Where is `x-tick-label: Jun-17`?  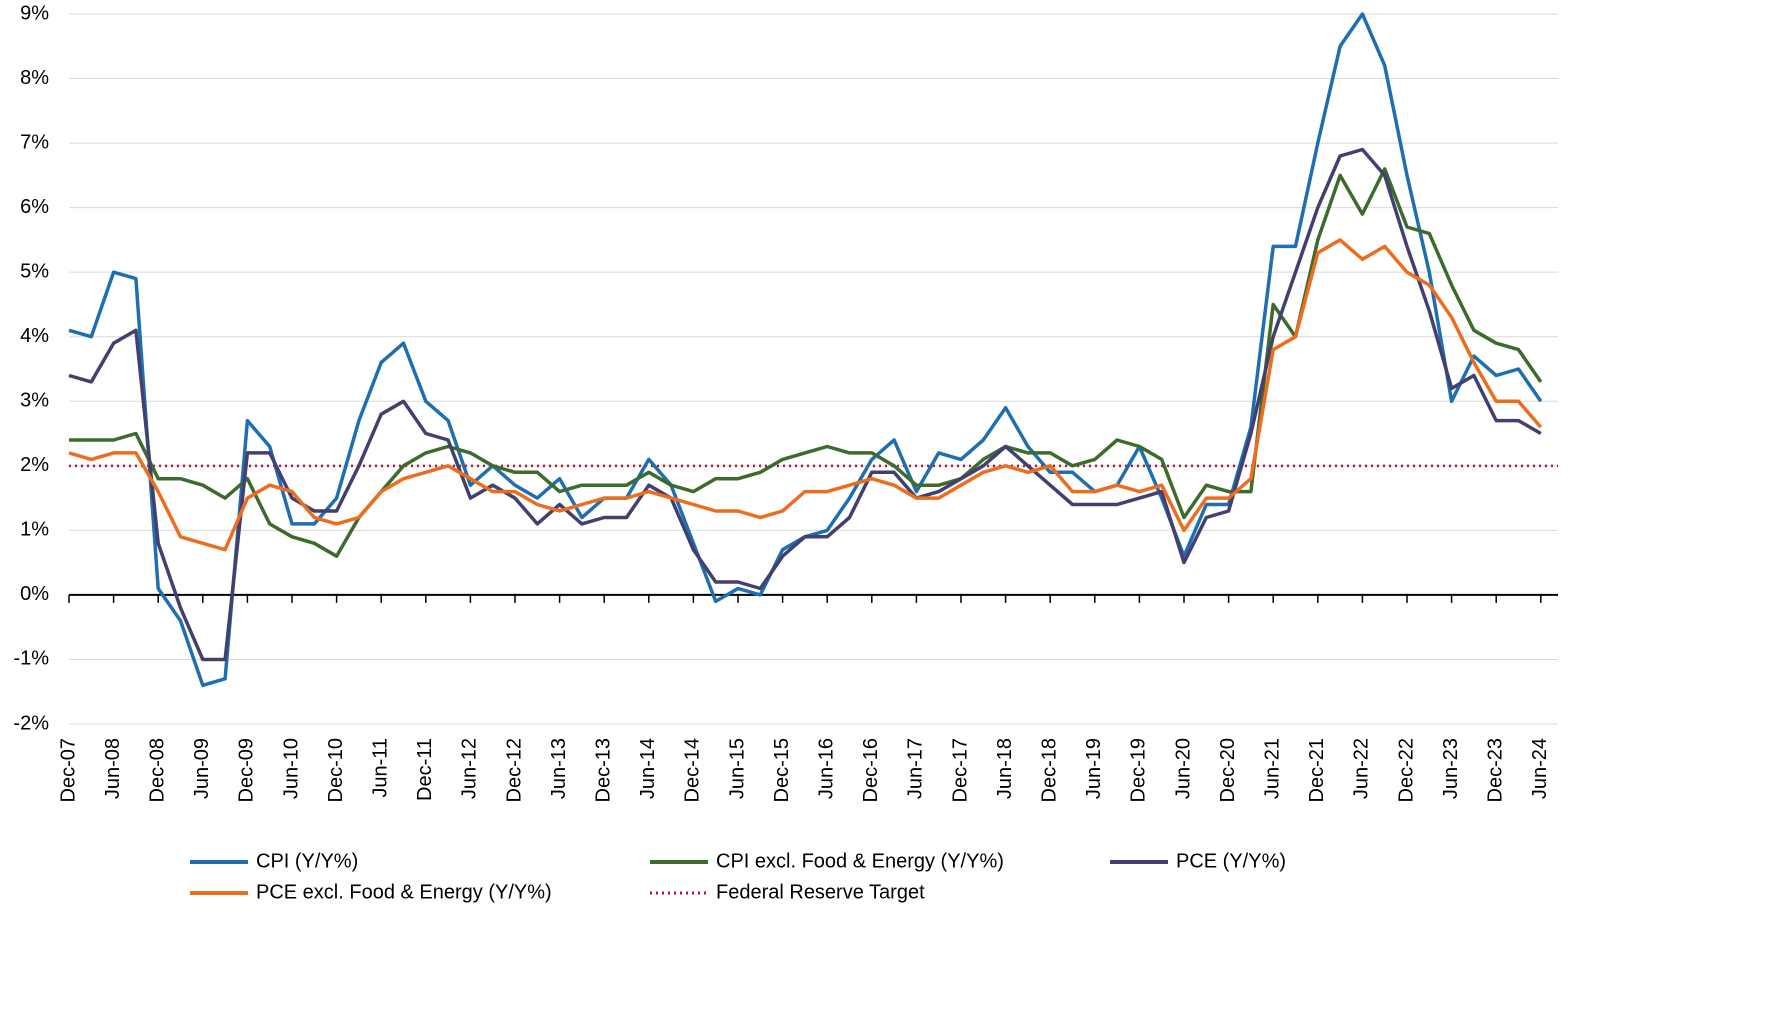 x-tick-label: Jun-17 is located at coordinates (916, 768).